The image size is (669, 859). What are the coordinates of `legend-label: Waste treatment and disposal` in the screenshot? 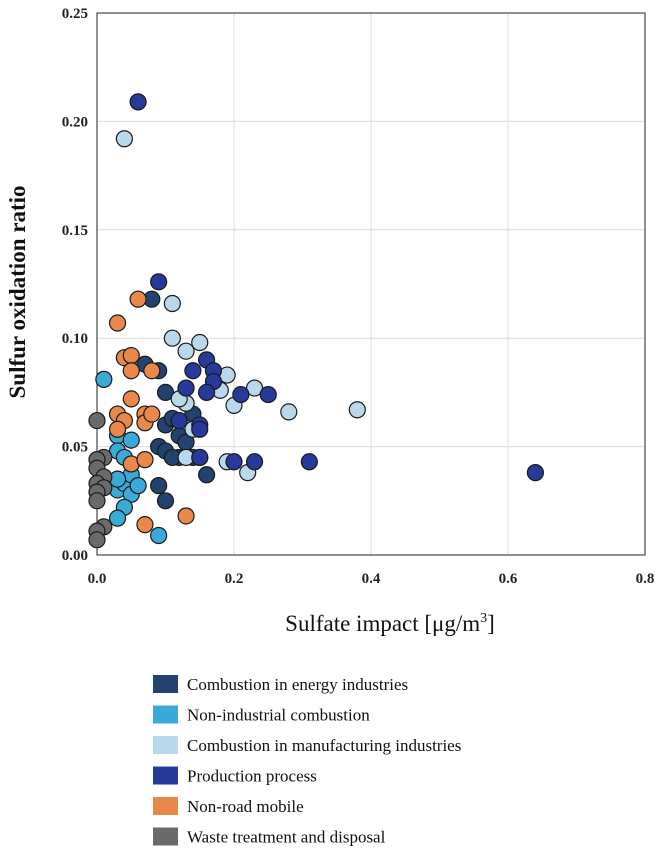 It's located at (286, 837).